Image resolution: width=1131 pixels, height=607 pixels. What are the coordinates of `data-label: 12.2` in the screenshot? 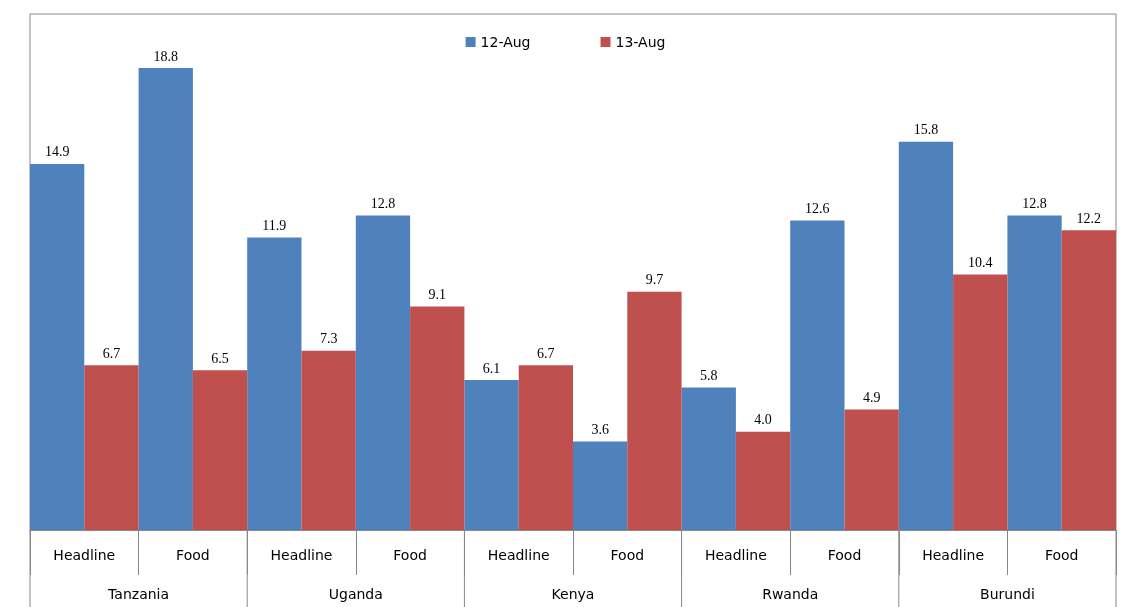 It's located at (1089, 218).